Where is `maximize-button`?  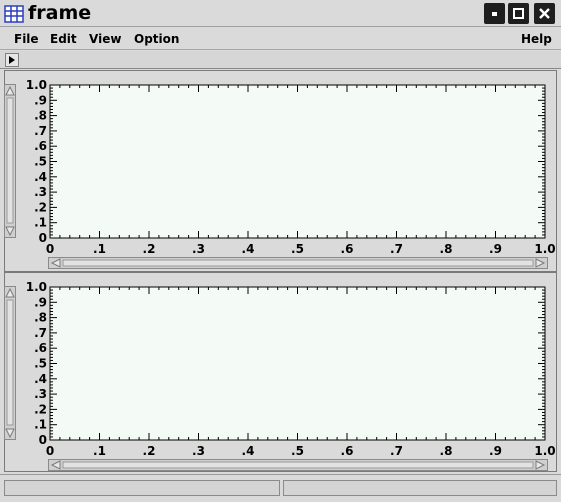 maximize-button is located at coordinates (518, 13).